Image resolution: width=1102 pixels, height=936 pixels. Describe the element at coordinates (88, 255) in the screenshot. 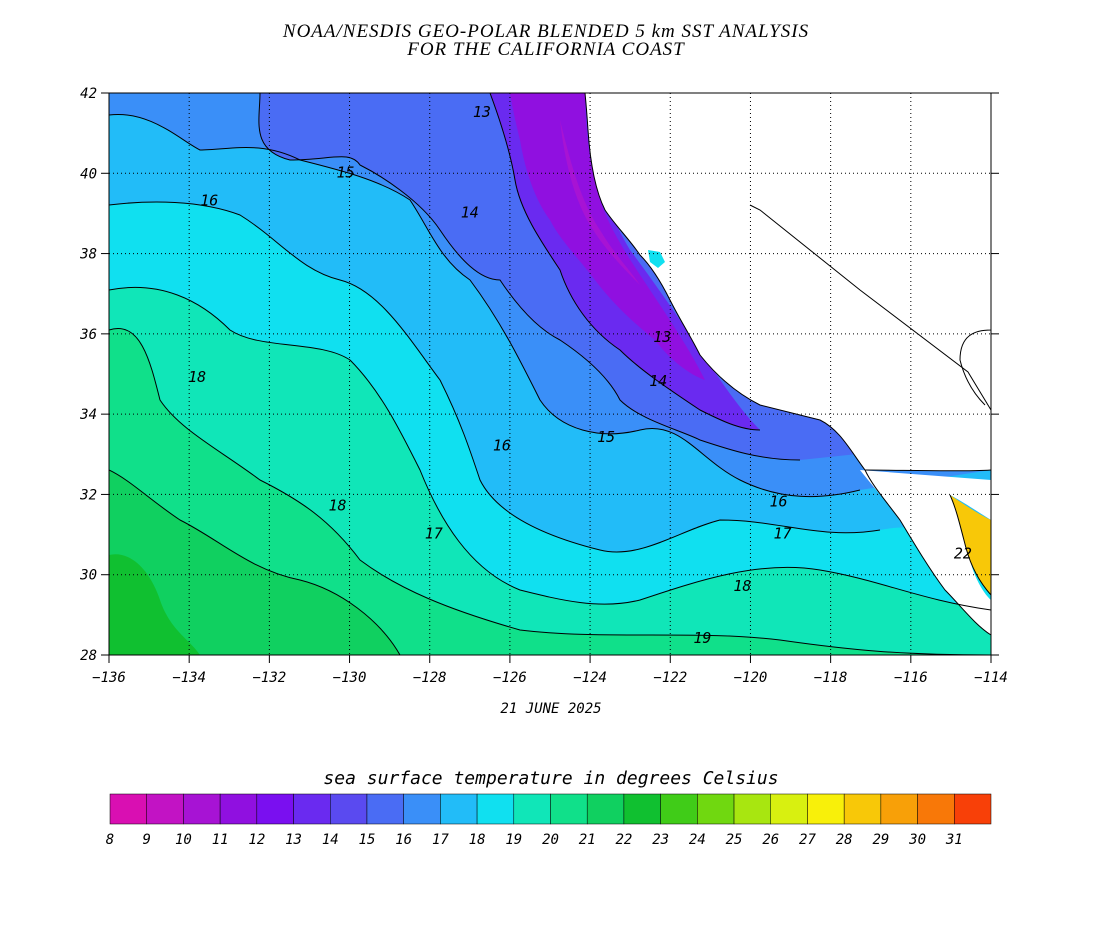

I see `y-tick-label: 38` at that location.